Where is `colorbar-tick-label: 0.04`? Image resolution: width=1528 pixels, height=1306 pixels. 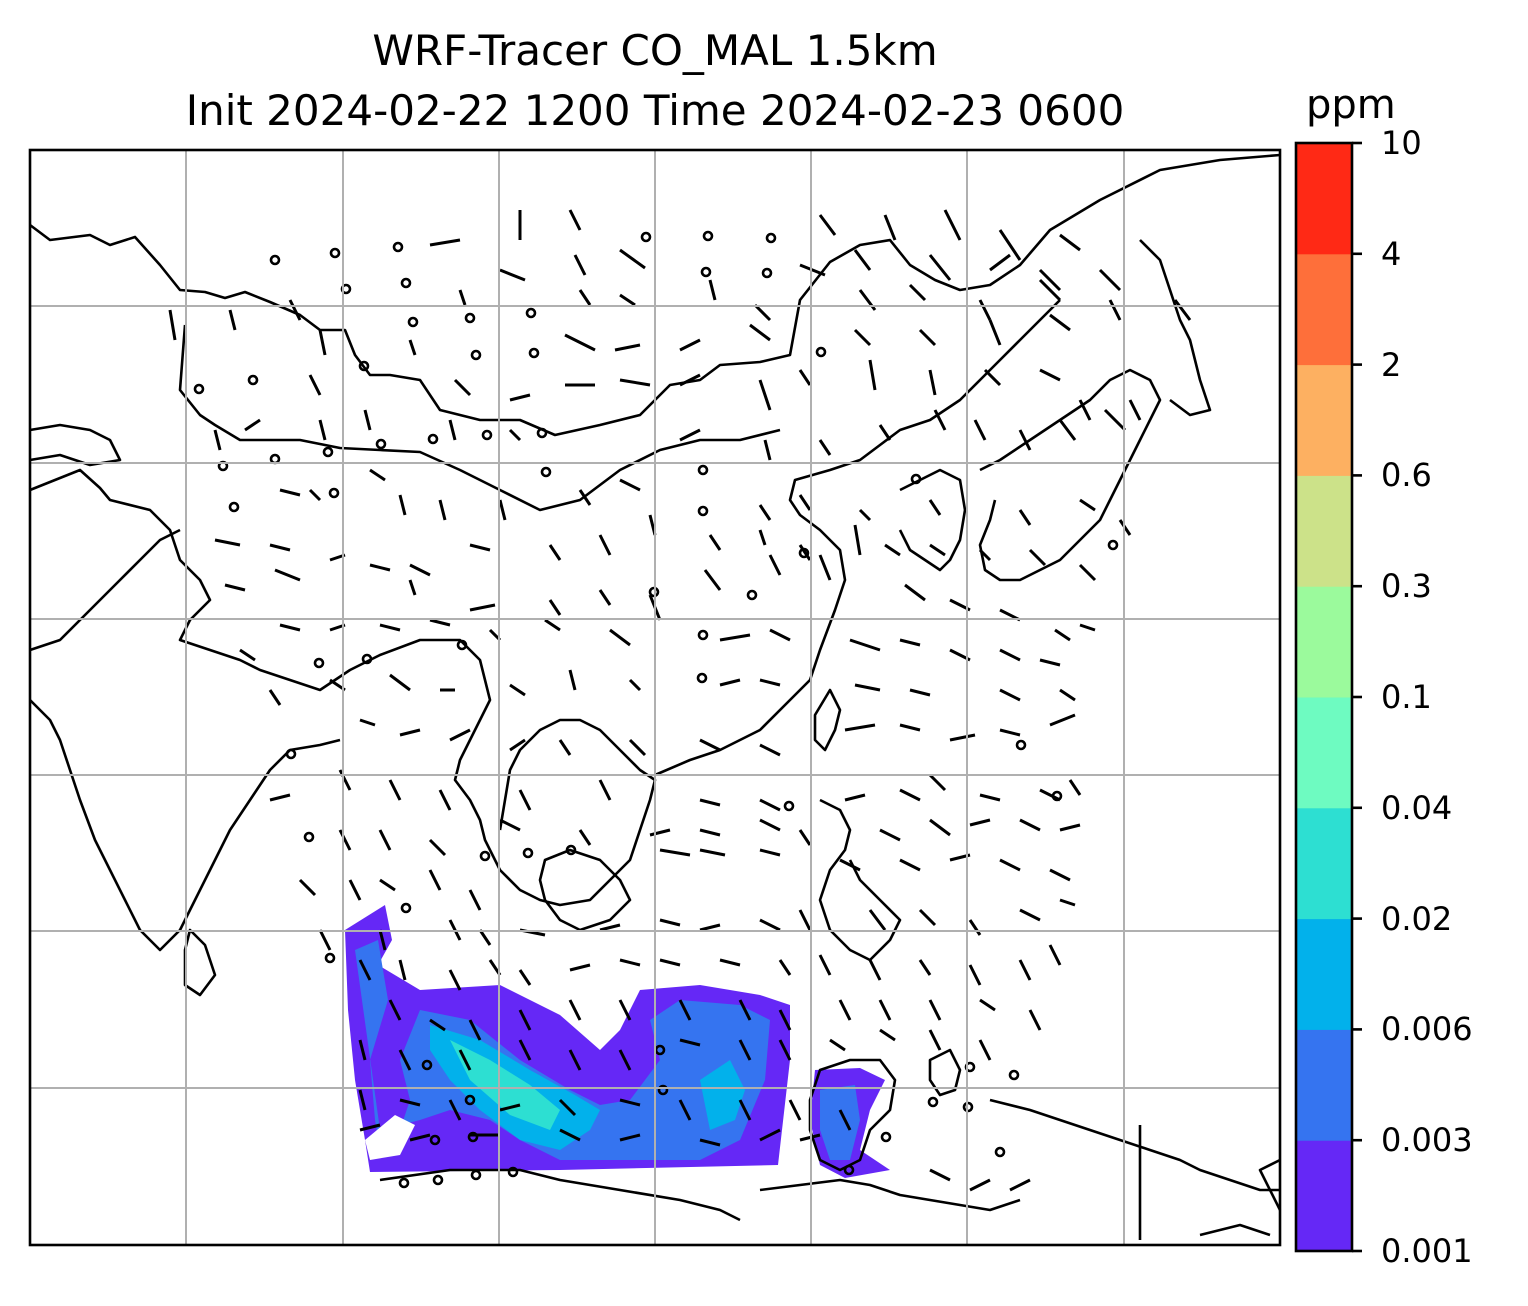
colorbar-tick-label: 0.04 is located at coordinates (1417, 807).